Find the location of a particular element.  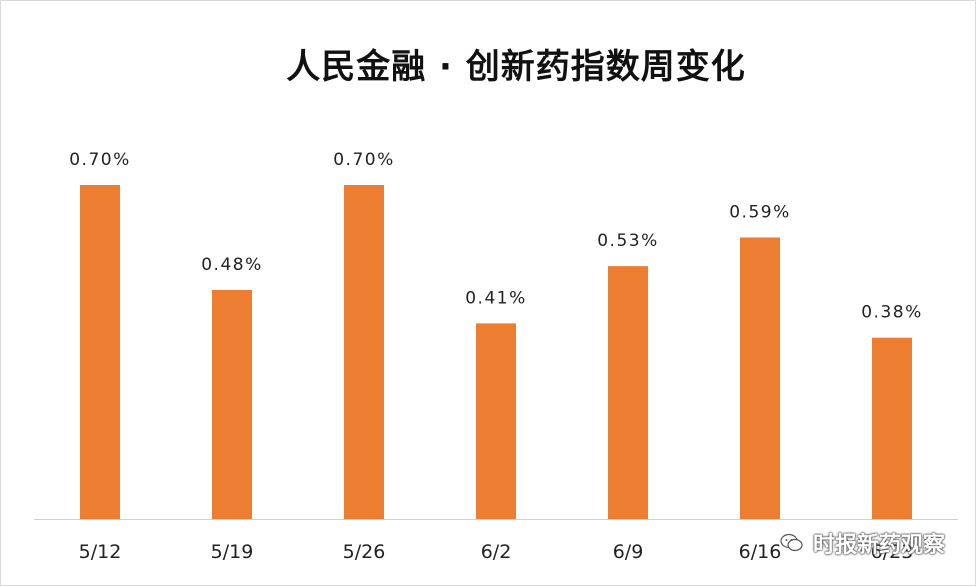

data-label: 0.38% is located at coordinates (892, 313).